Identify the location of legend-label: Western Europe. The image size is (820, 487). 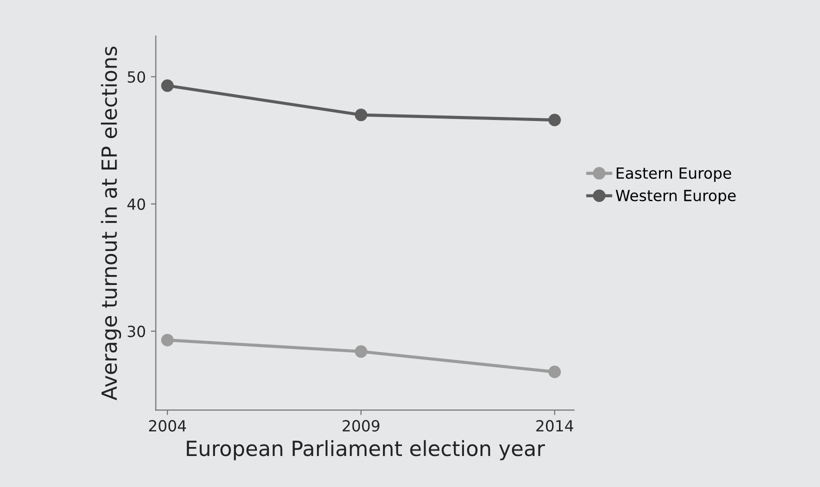
(676, 197).